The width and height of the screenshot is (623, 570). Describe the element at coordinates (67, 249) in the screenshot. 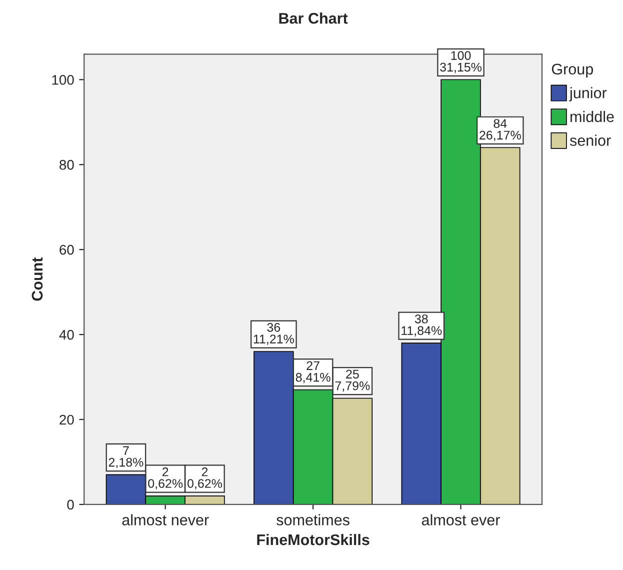

I see `y-tick-label: 60` at that location.